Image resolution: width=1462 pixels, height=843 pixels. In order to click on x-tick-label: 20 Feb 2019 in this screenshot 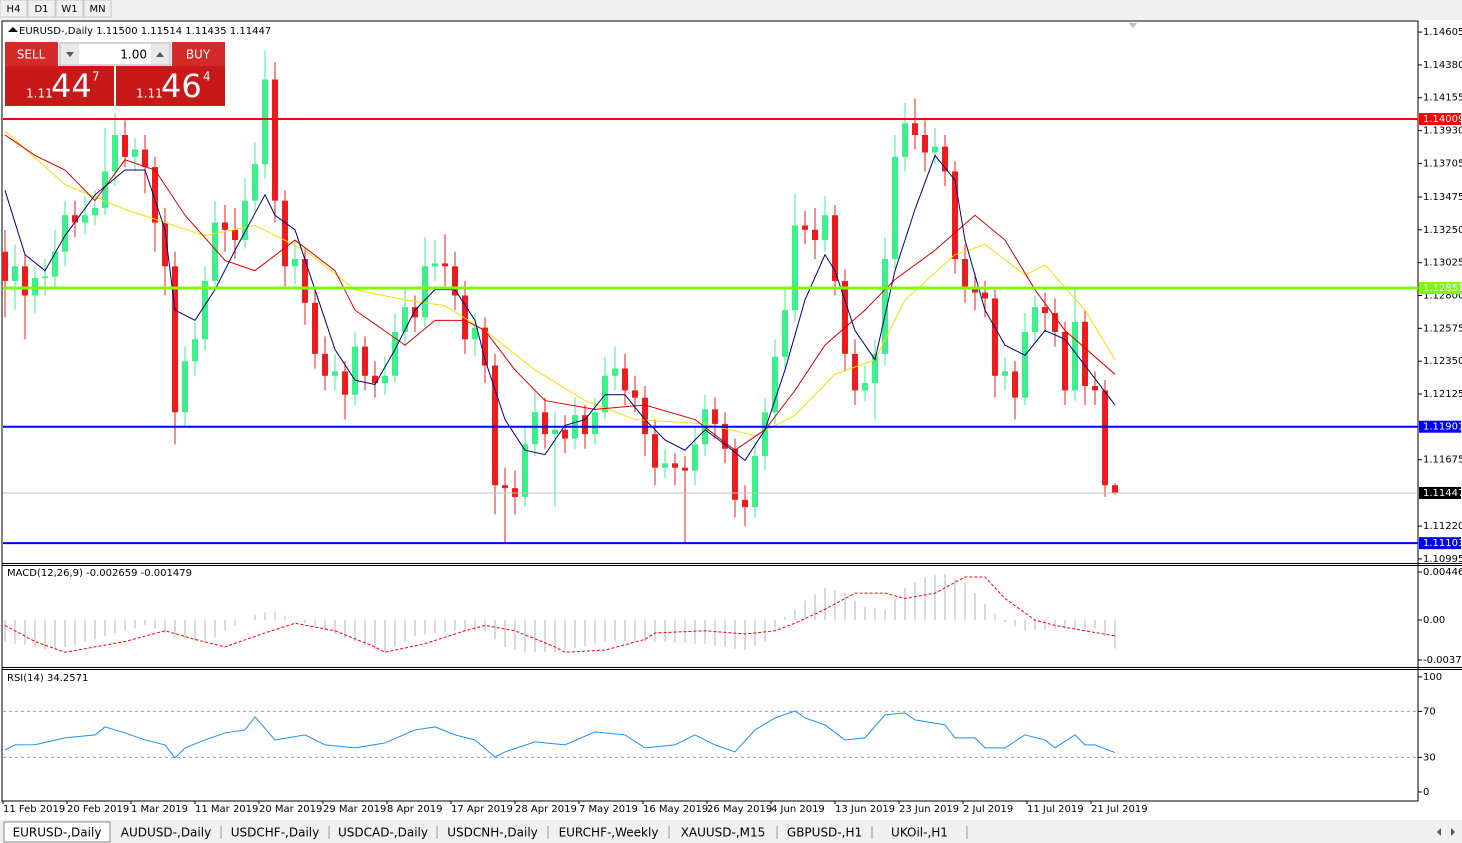, I will do `click(98, 809)`.